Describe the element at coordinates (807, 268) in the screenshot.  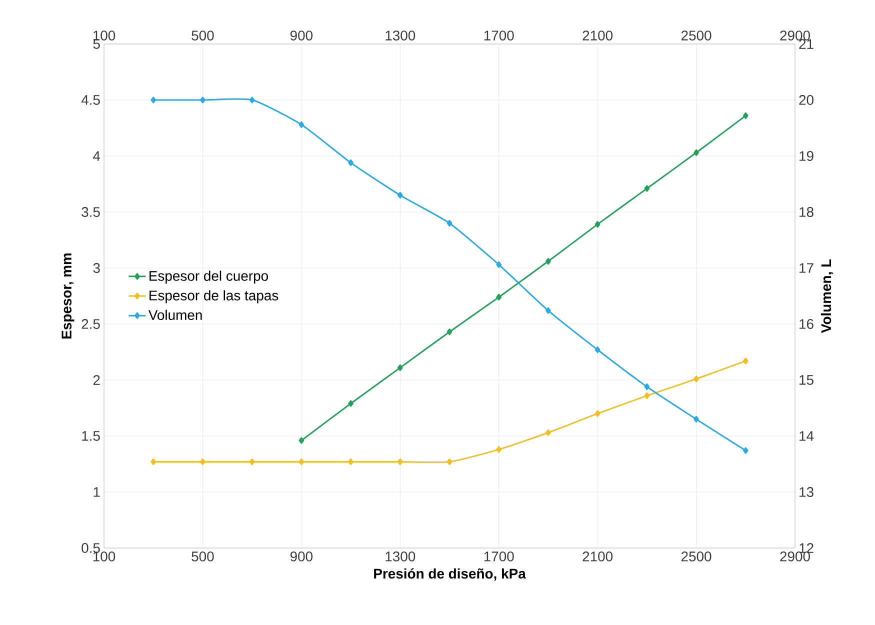
I see `y2-tick-label: 17` at that location.